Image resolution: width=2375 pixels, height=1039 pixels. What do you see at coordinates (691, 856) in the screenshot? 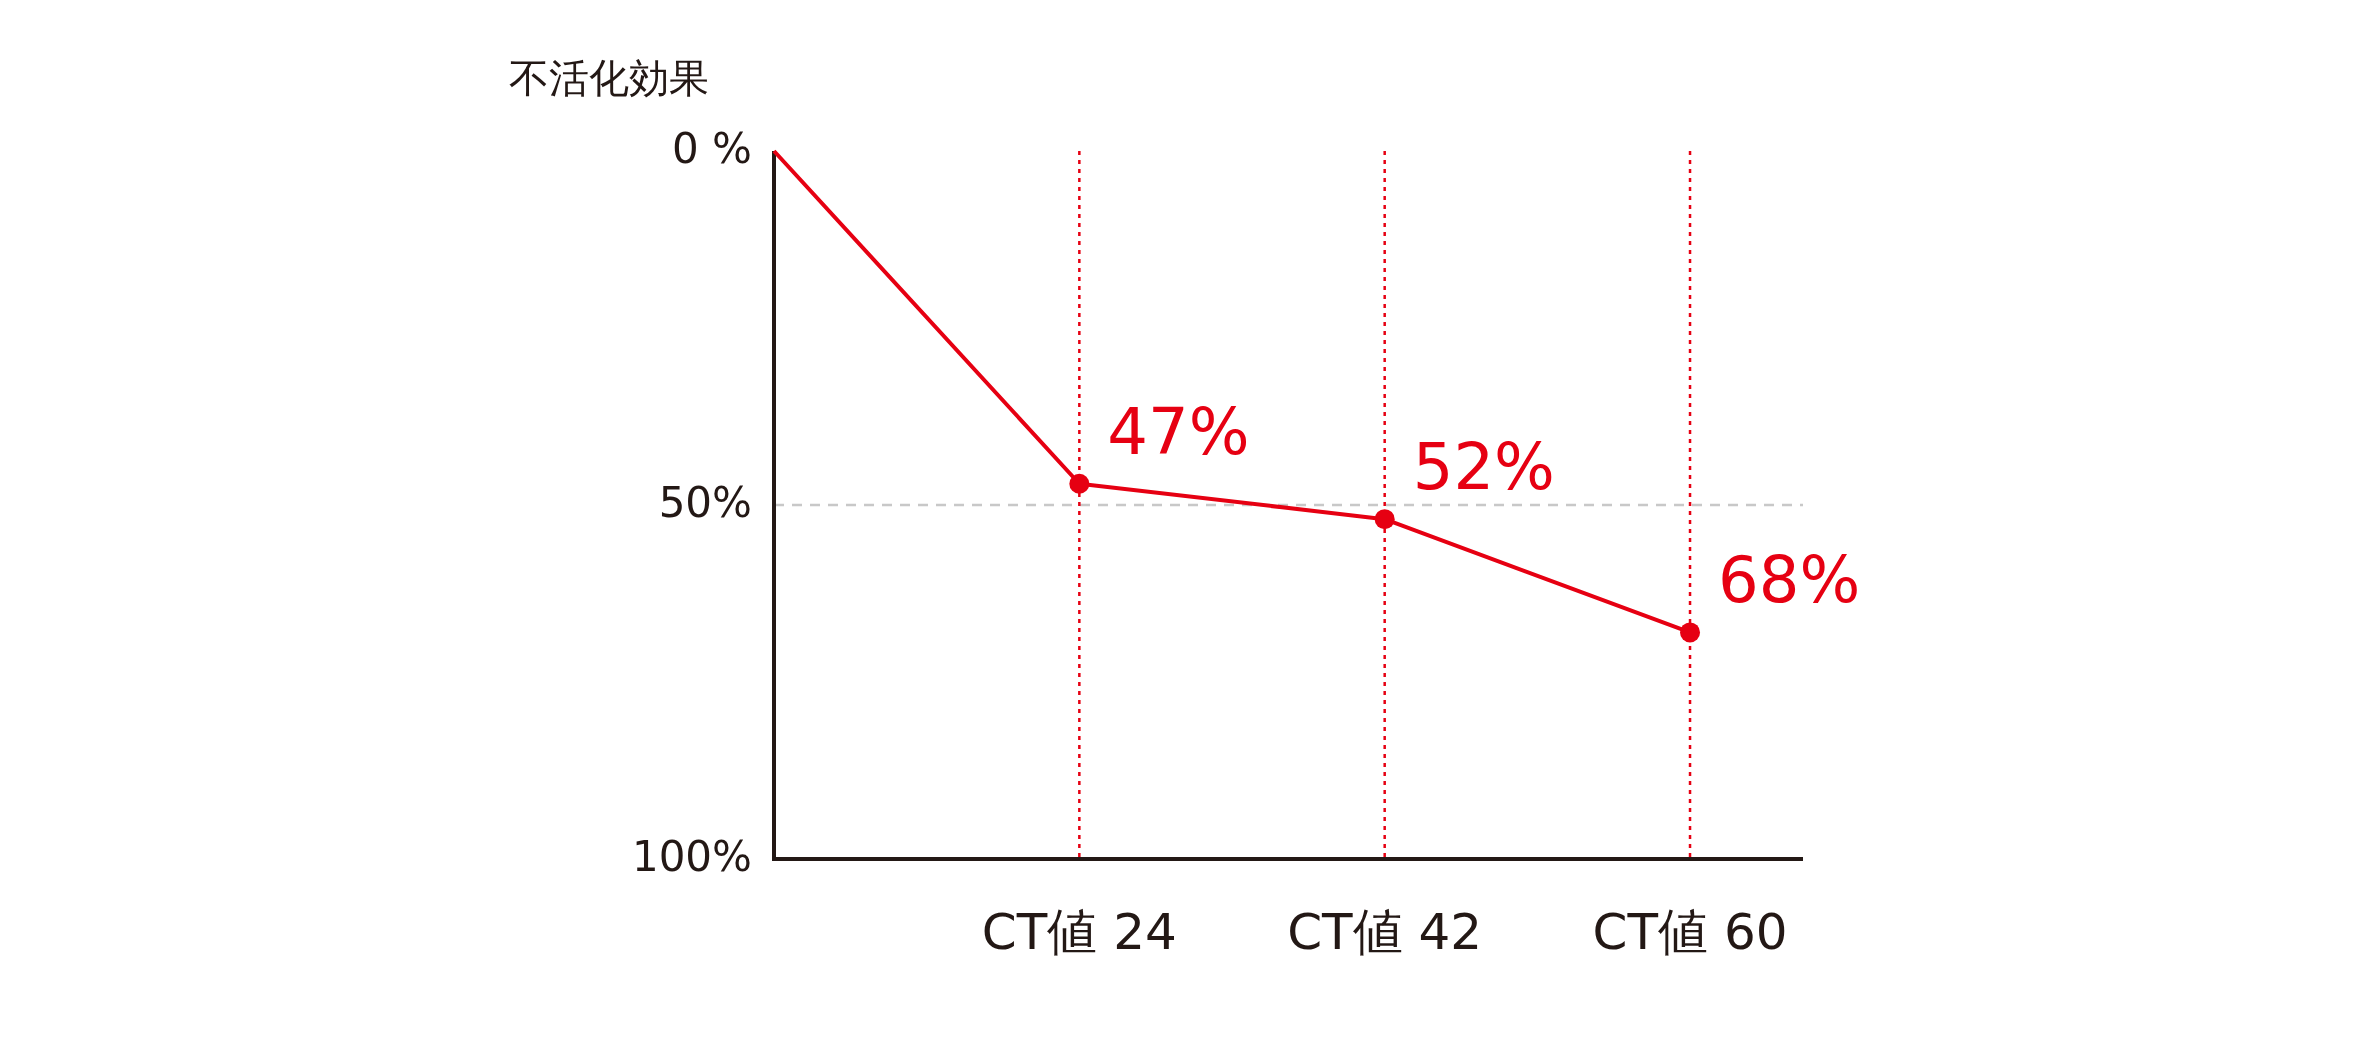
I see `y-tick-label: 100%` at bounding box center [691, 856].